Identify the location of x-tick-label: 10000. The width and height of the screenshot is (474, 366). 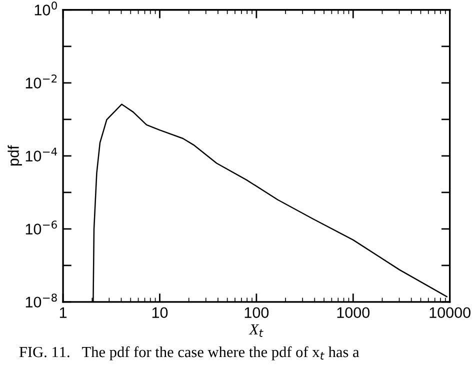
(450, 312).